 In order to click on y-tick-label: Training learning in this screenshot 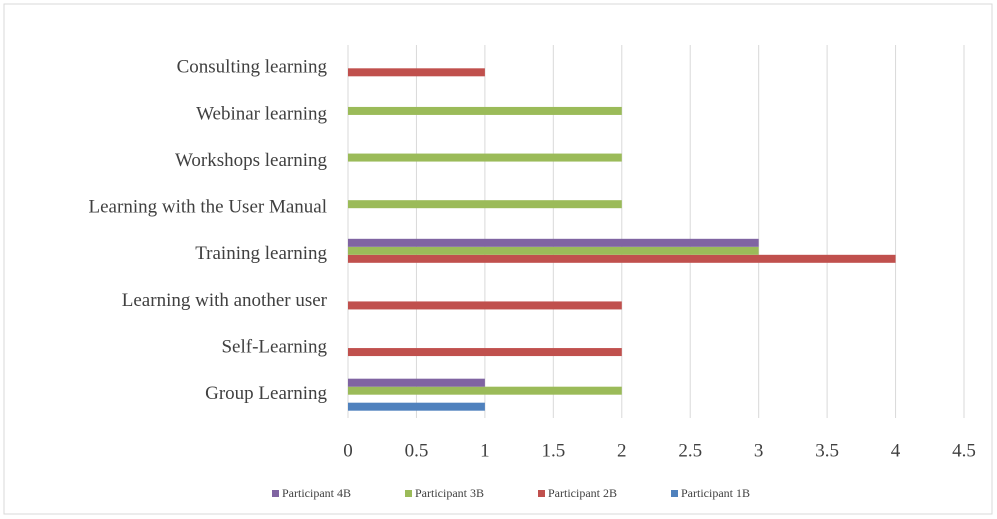, I will do `click(261, 253)`.